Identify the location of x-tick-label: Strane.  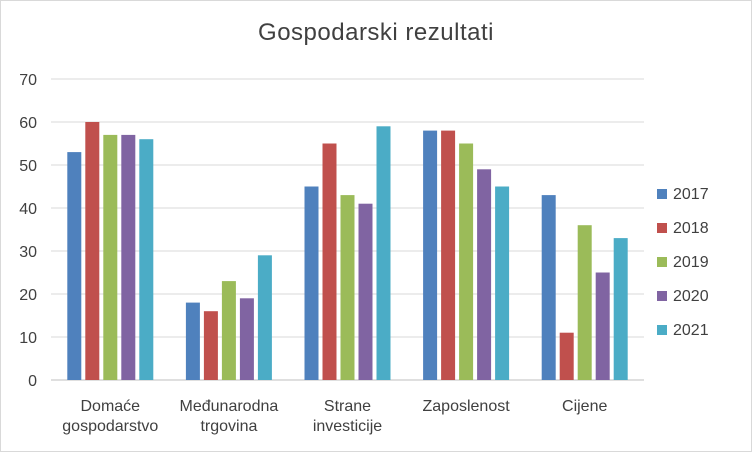
(347, 406).